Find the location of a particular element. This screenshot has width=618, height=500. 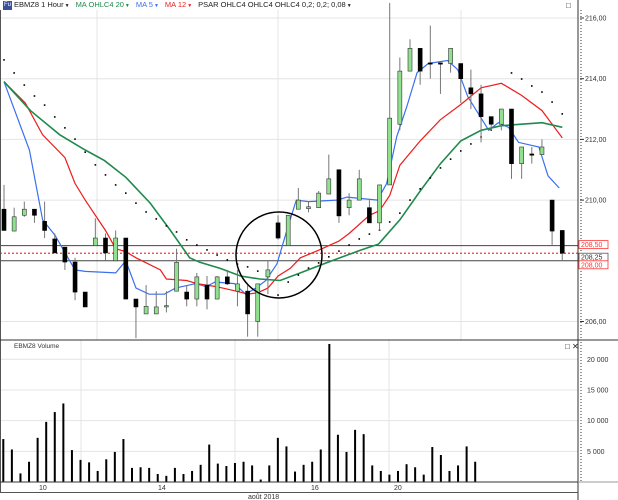

symbol-selector: EBMZ8 1 Hour▼ is located at coordinates (42, 6).